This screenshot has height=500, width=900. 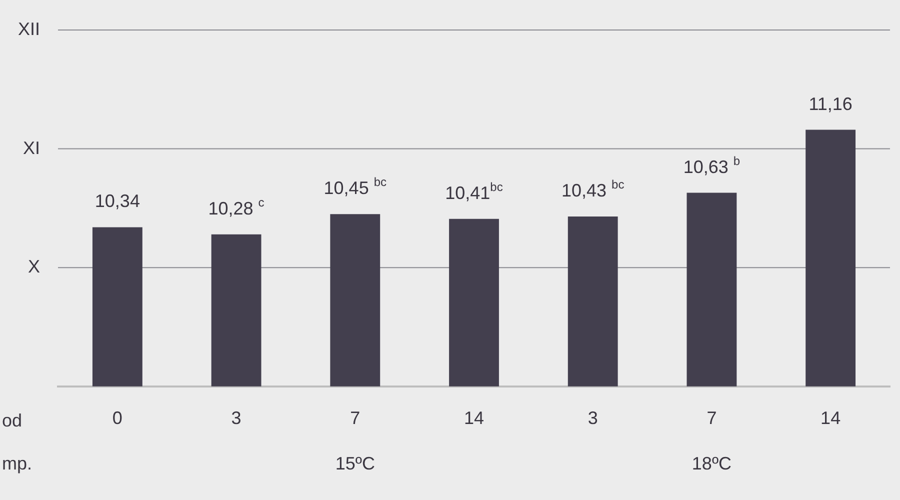 What do you see at coordinates (29, 28) in the screenshot?
I see `ref-line-label: XII` at bounding box center [29, 28].